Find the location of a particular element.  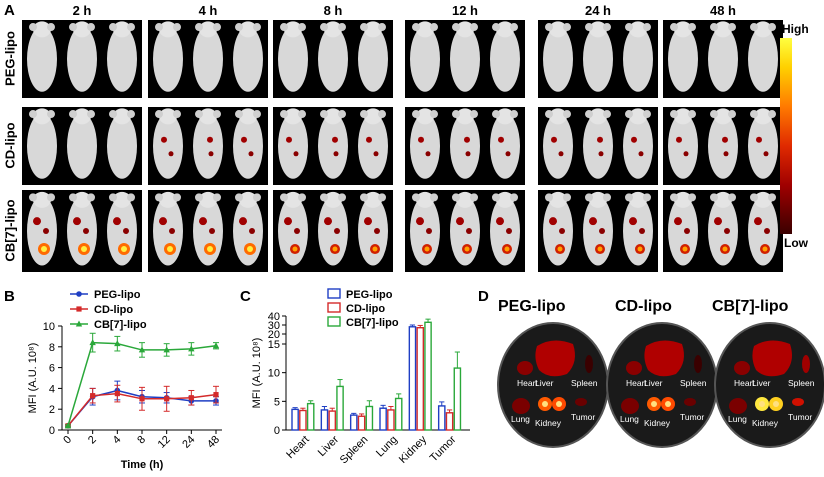

x-tick-label: Heart is located at coordinates (298, 448).